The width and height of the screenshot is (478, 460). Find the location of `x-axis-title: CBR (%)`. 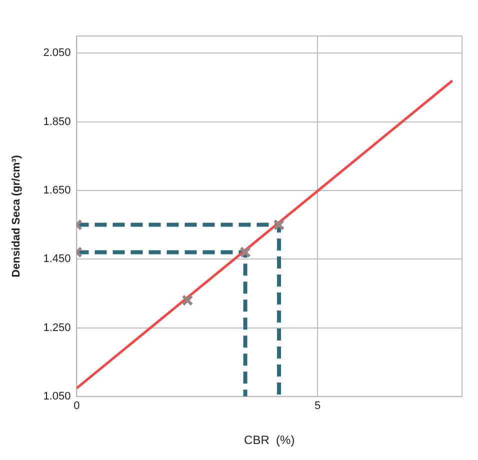

x-axis-title: CBR (%) is located at coordinates (269, 440).